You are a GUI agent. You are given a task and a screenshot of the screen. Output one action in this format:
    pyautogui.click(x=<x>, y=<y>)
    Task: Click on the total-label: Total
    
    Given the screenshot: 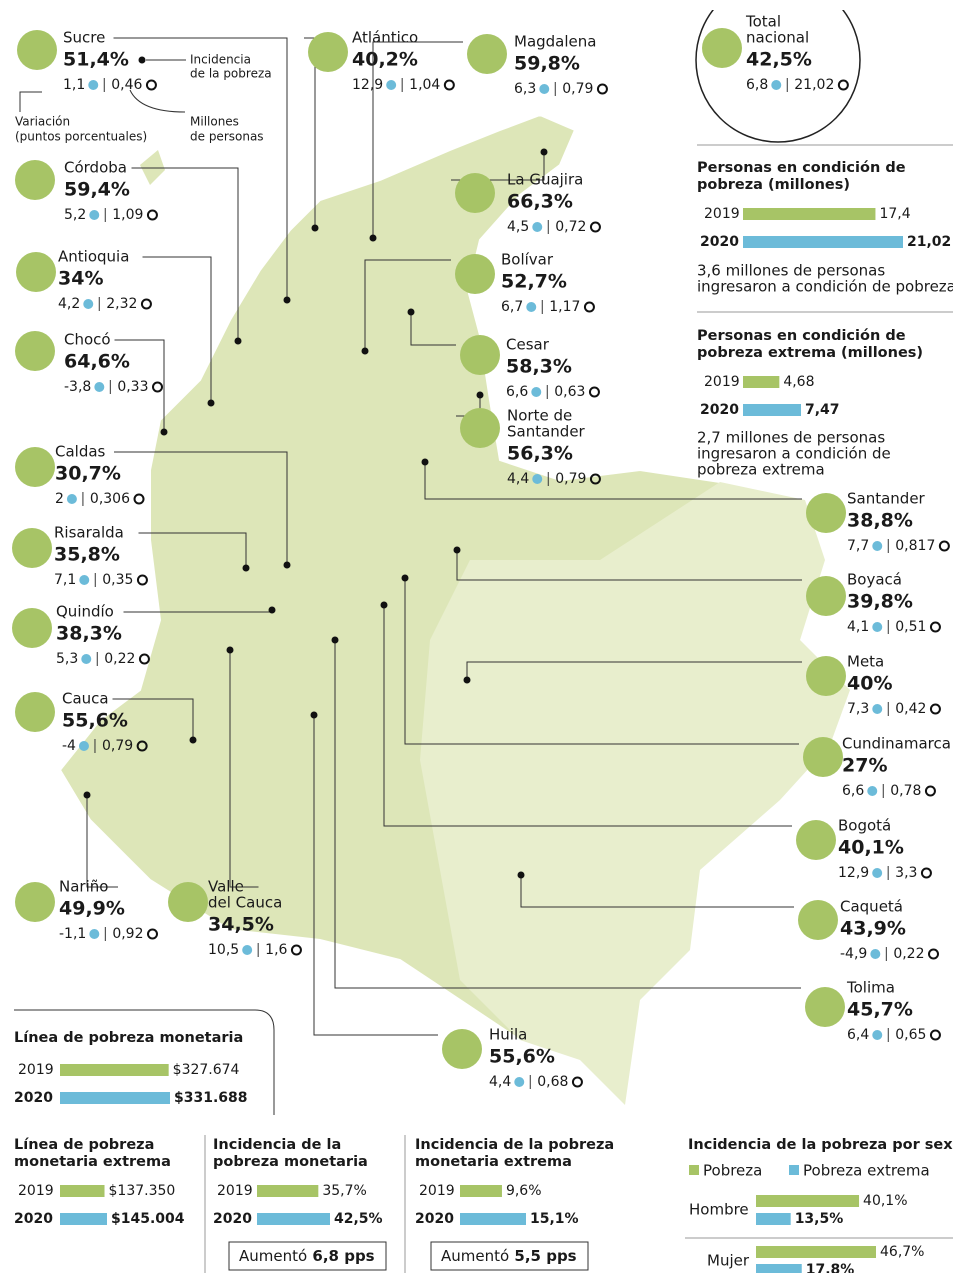 What is the action you would take?
    pyautogui.click(x=763, y=22)
    